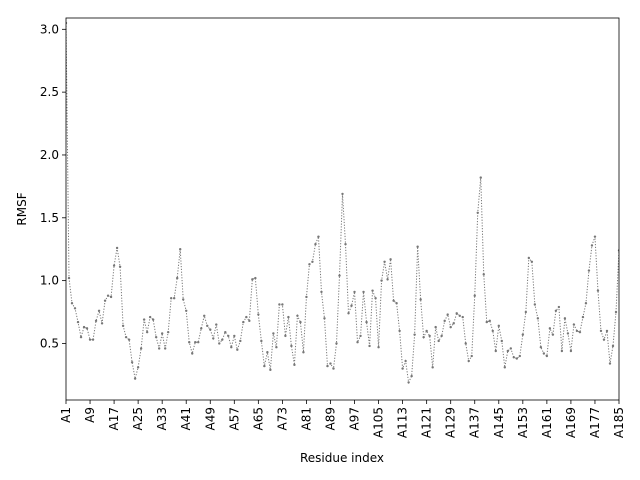 The image size is (640, 480). What do you see at coordinates (355, 418) in the screenshot?
I see `x-tick-label: A97` at bounding box center [355, 418].